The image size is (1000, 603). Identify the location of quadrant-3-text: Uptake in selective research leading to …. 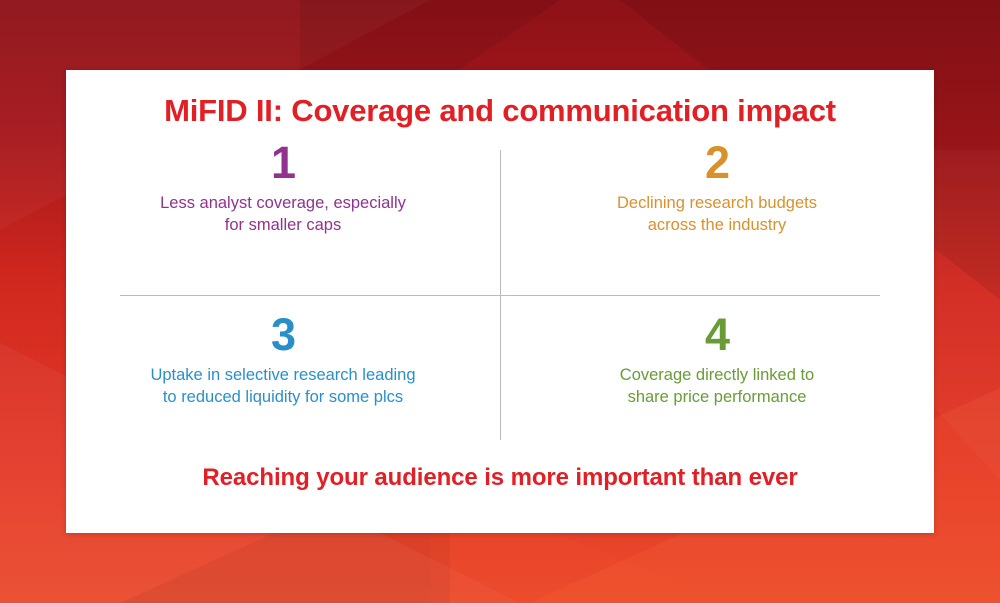
(282, 386).